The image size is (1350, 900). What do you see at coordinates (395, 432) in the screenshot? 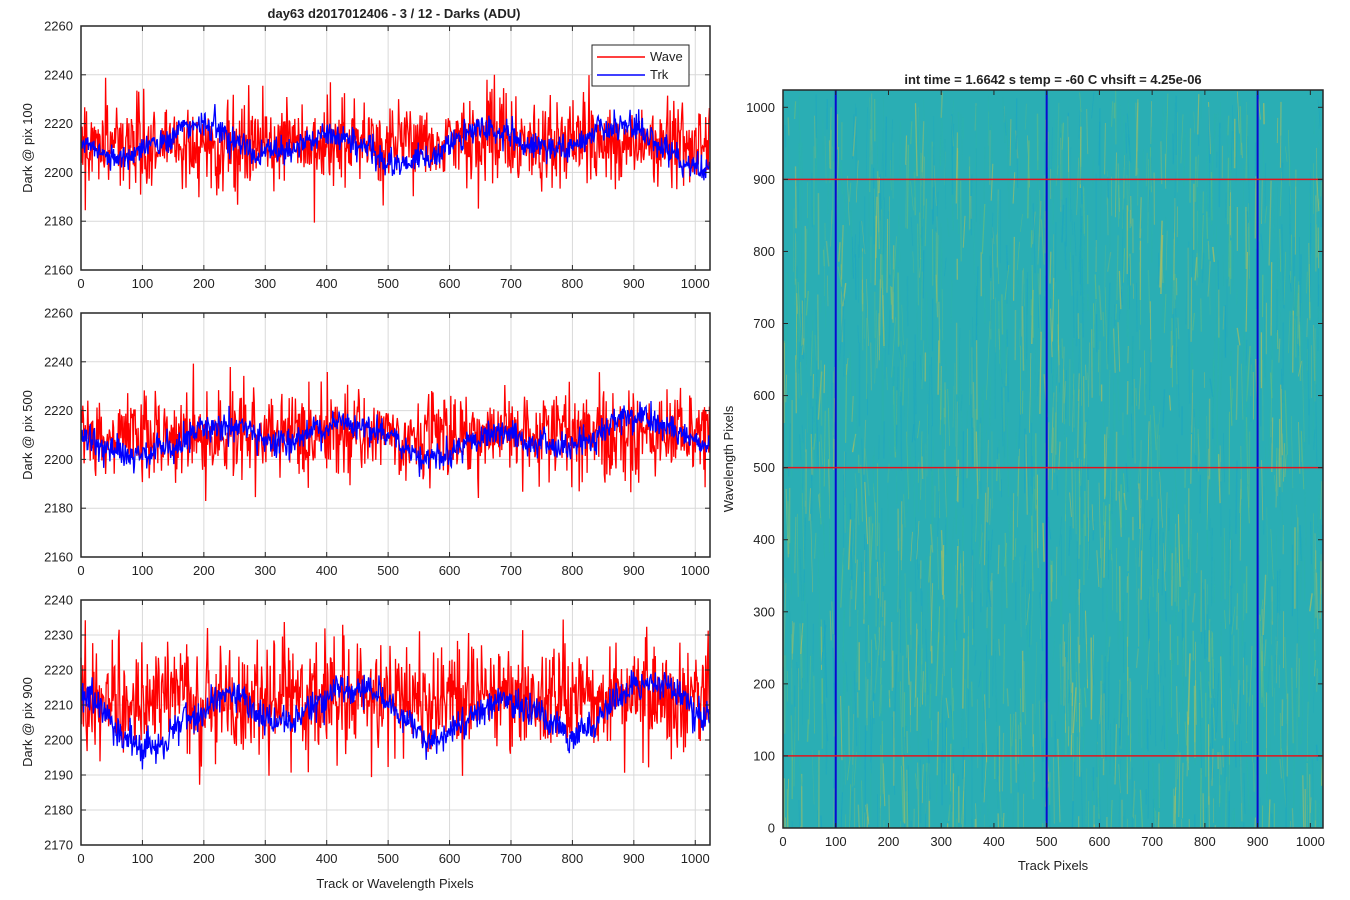
I see `series-line-wave` at bounding box center [395, 432].